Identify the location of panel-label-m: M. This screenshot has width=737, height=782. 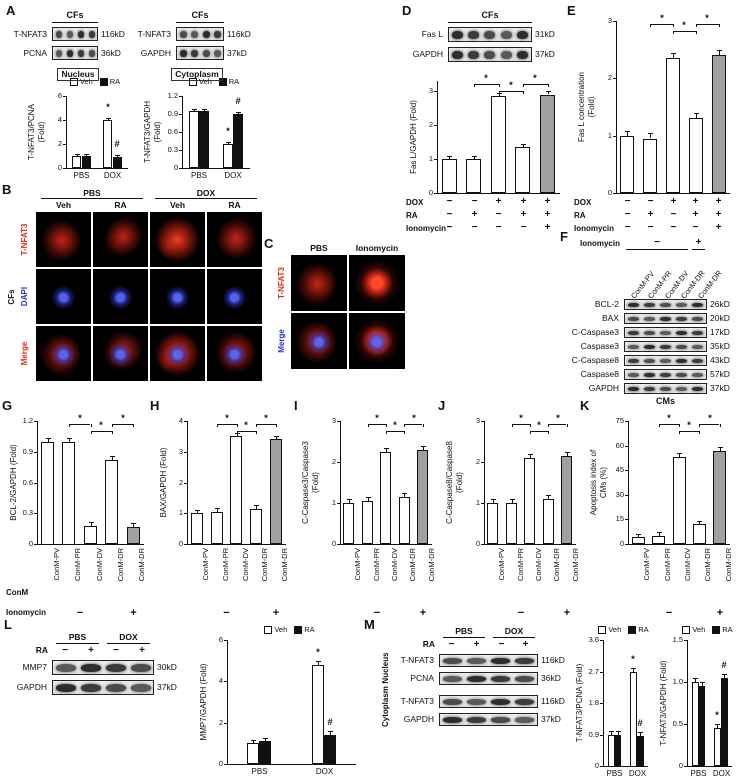
(369, 624).